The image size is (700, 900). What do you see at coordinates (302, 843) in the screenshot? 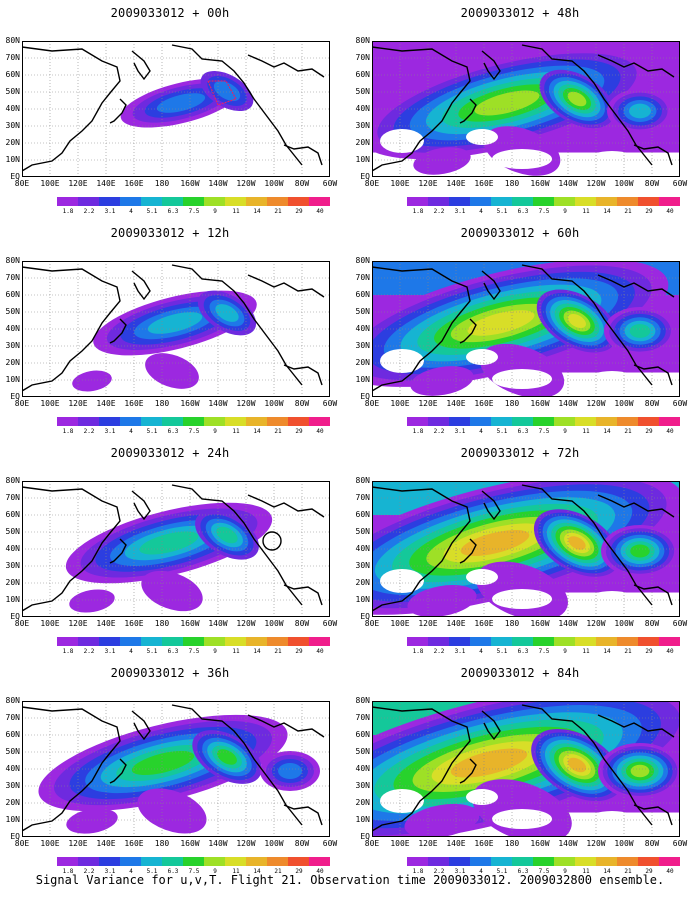
I see `longitude-label: 80W` at bounding box center [302, 843].